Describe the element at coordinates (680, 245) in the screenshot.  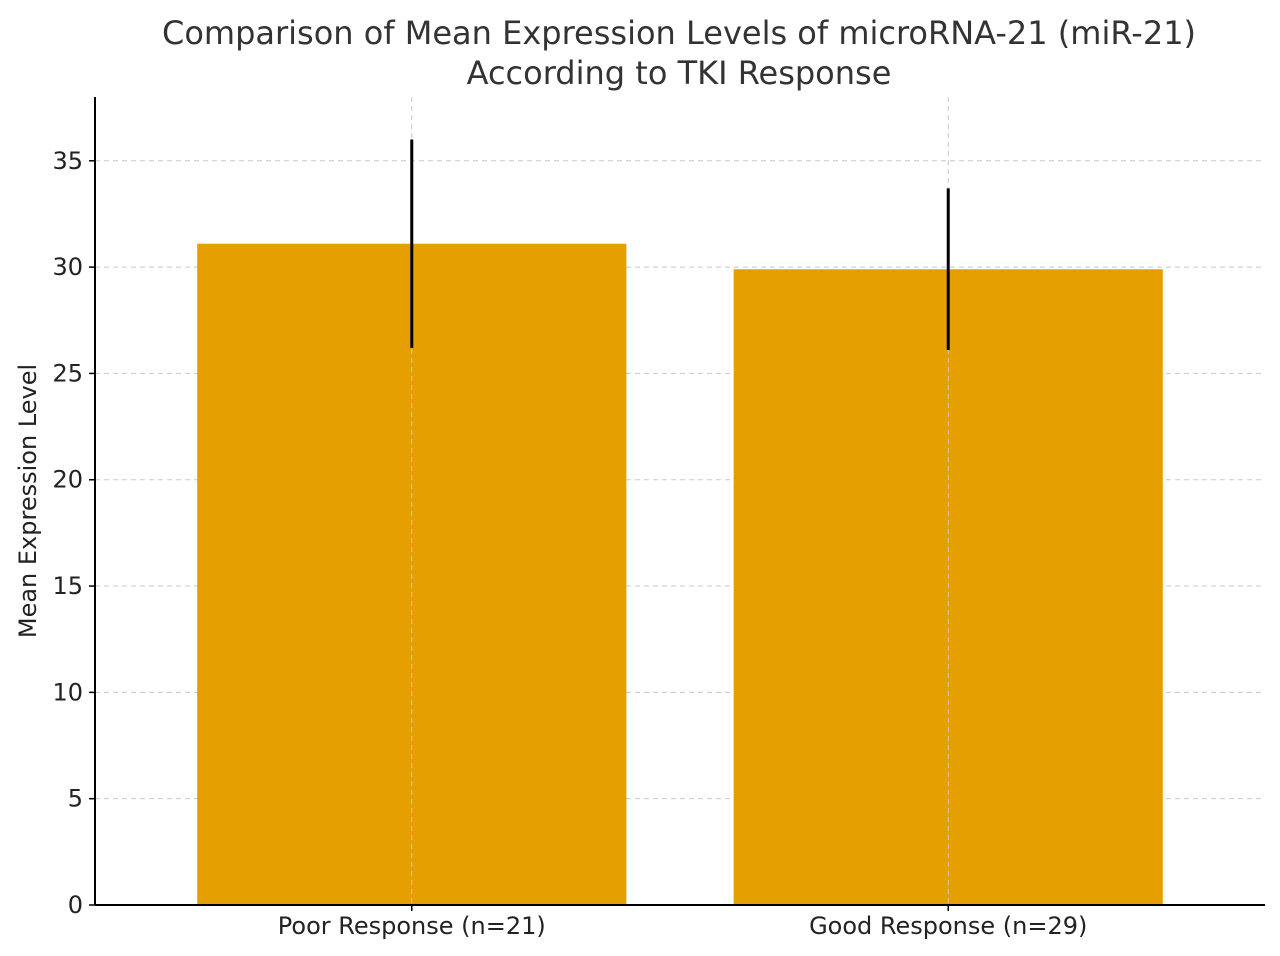
I see `error-bar-layer` at that location.